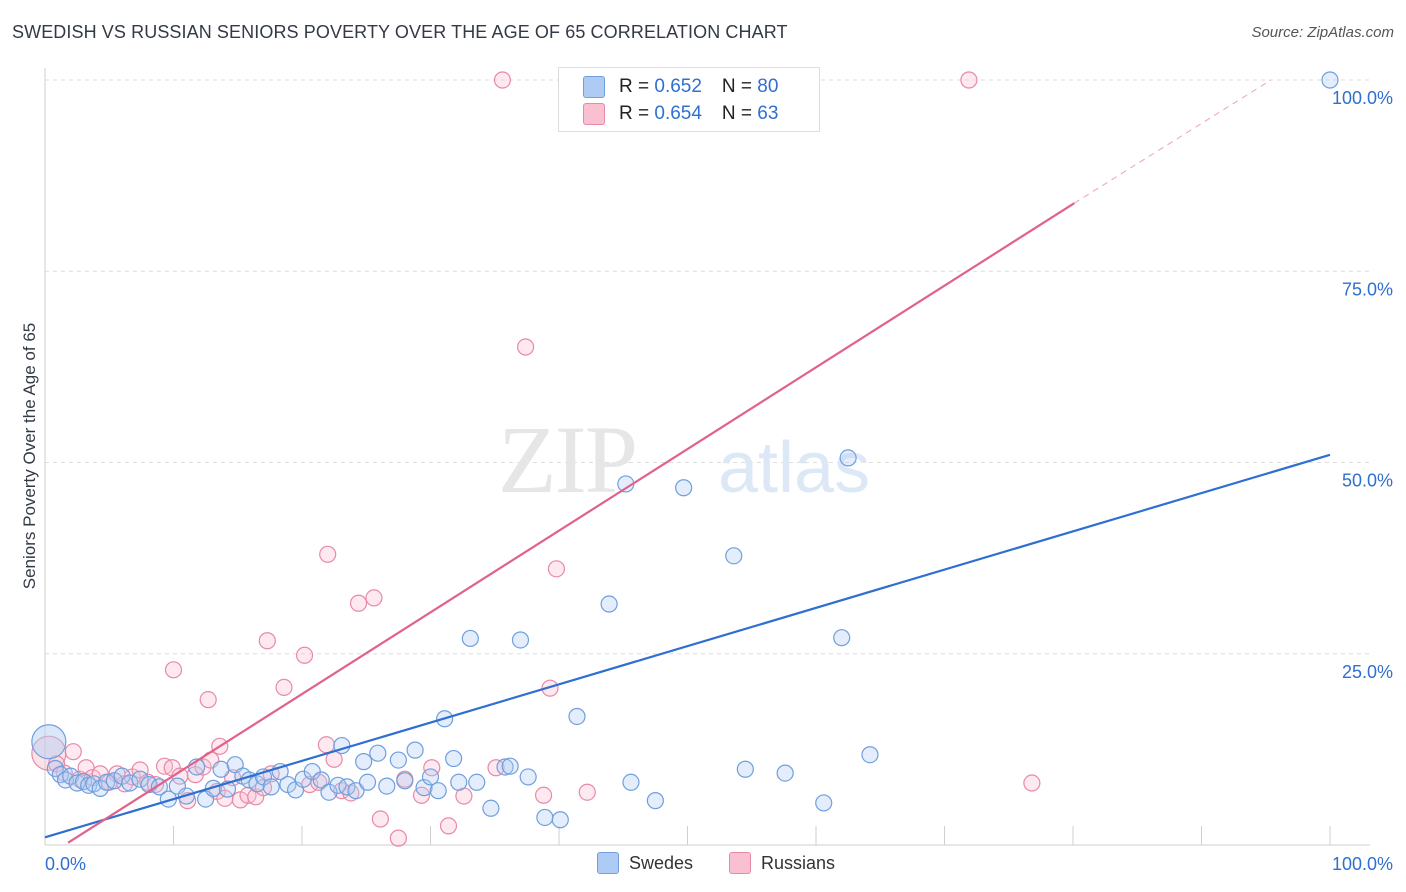  I want to click on x-tick-label: 0.0%, so click(65, 864).